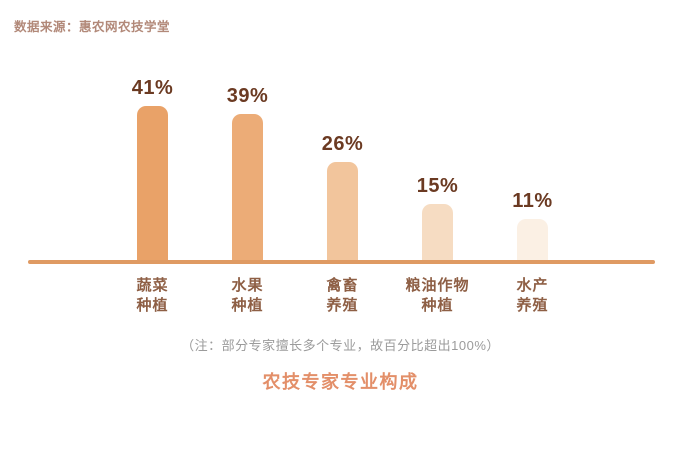  Describe the element at coordinates (247, 285) in the screenshot. I see `category-label-line: 水果` at that location.